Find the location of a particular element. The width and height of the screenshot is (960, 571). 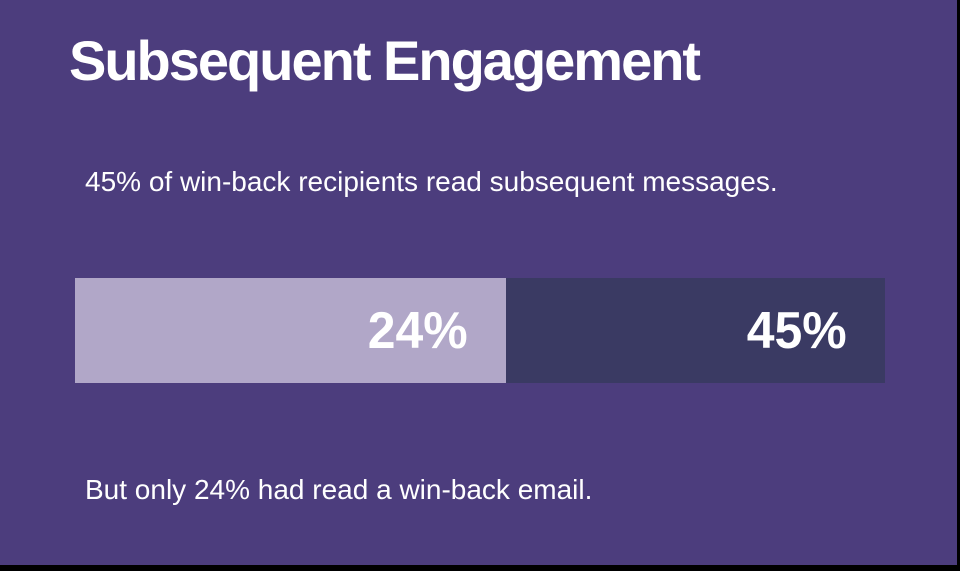

screen-edge-bottom is located at coordinates (480, 568).